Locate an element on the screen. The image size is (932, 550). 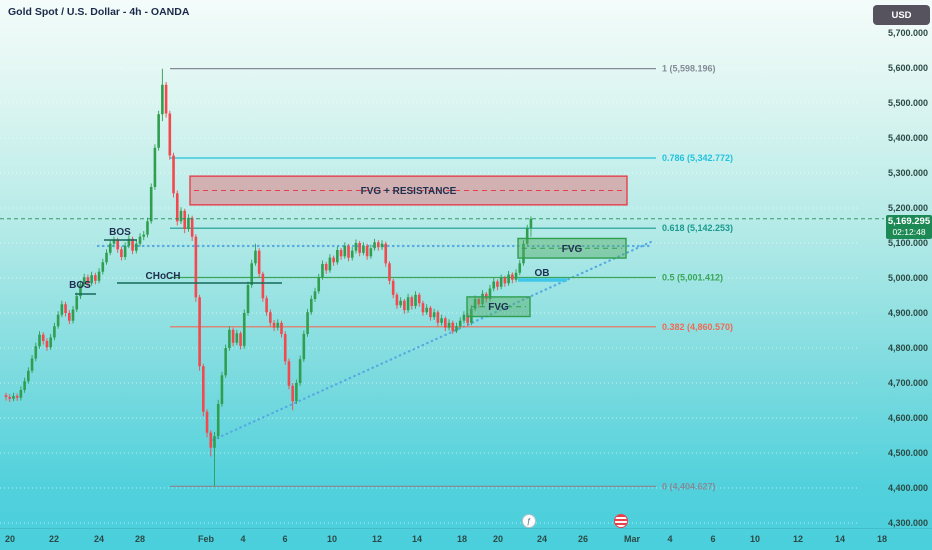
time-axis-separator is located at coordinates (466, 528).